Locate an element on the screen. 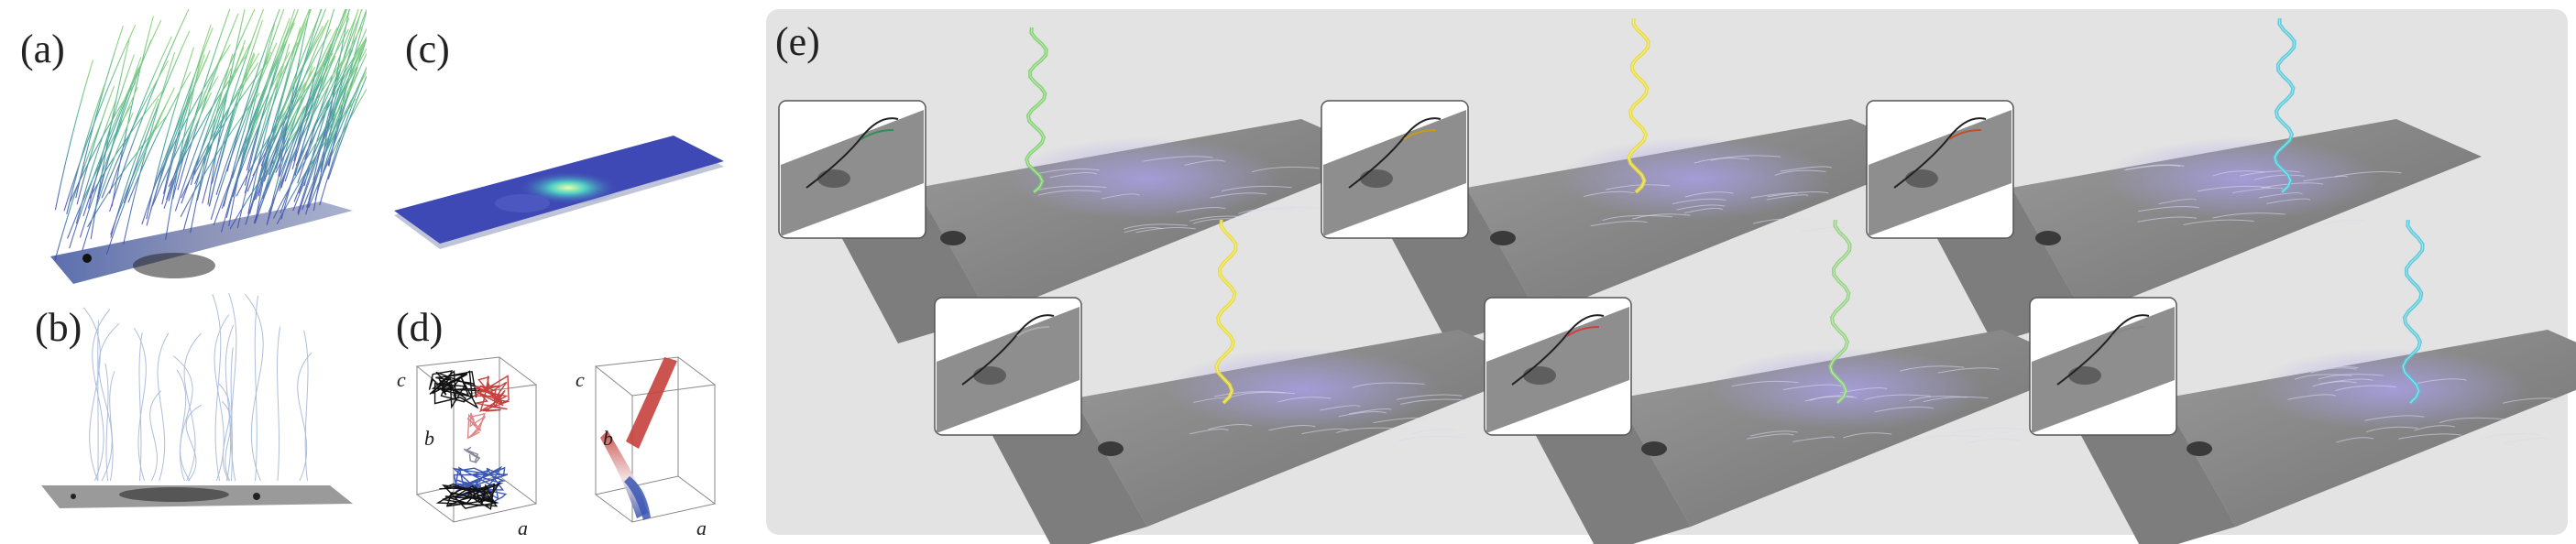 The image size is (2576, 544). inset-terrain is located at coordinates (1394, 173).